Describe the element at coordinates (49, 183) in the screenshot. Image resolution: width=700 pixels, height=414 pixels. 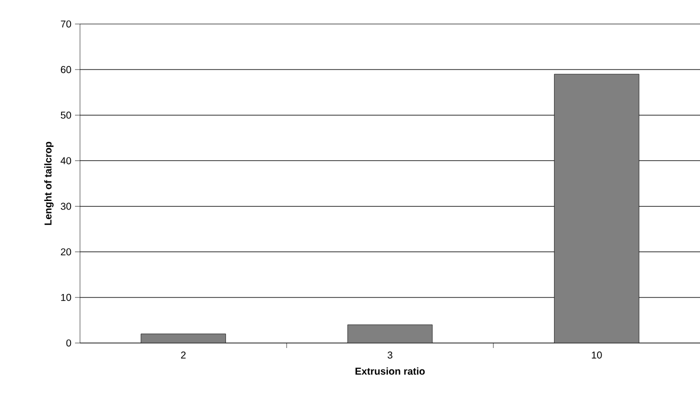
I see `y-axis-title: Lenght of tailcrop` at that location.